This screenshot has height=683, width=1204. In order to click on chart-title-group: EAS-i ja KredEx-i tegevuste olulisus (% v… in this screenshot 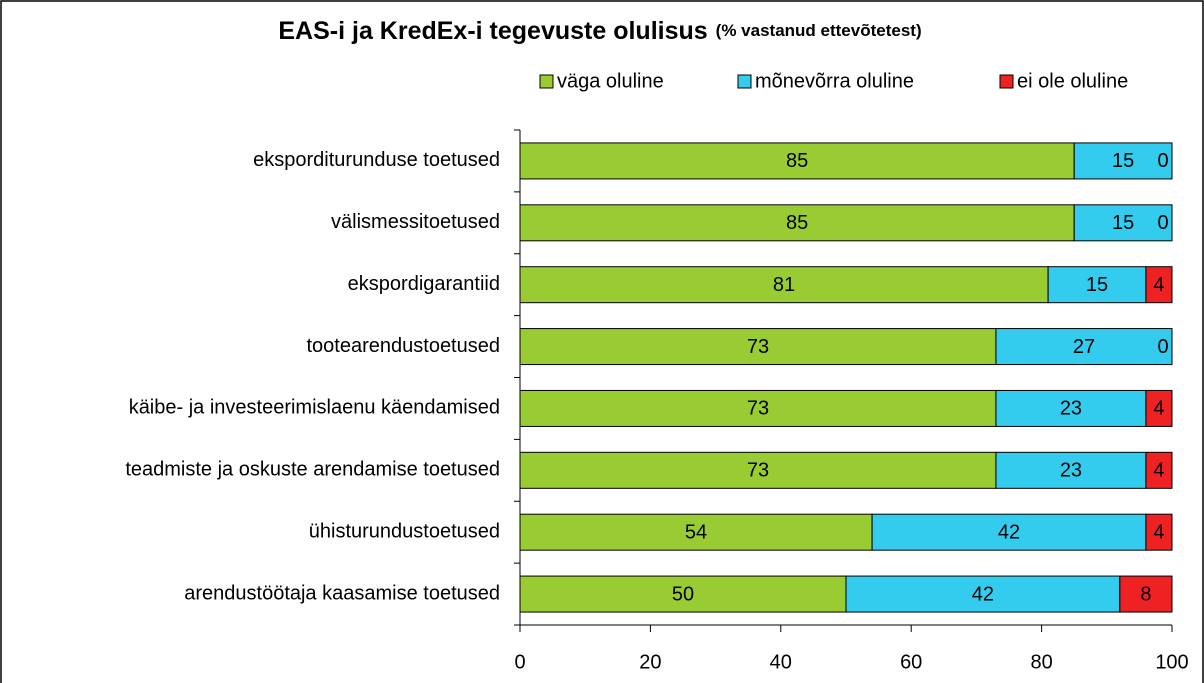, I will do `click(599, 31)`.